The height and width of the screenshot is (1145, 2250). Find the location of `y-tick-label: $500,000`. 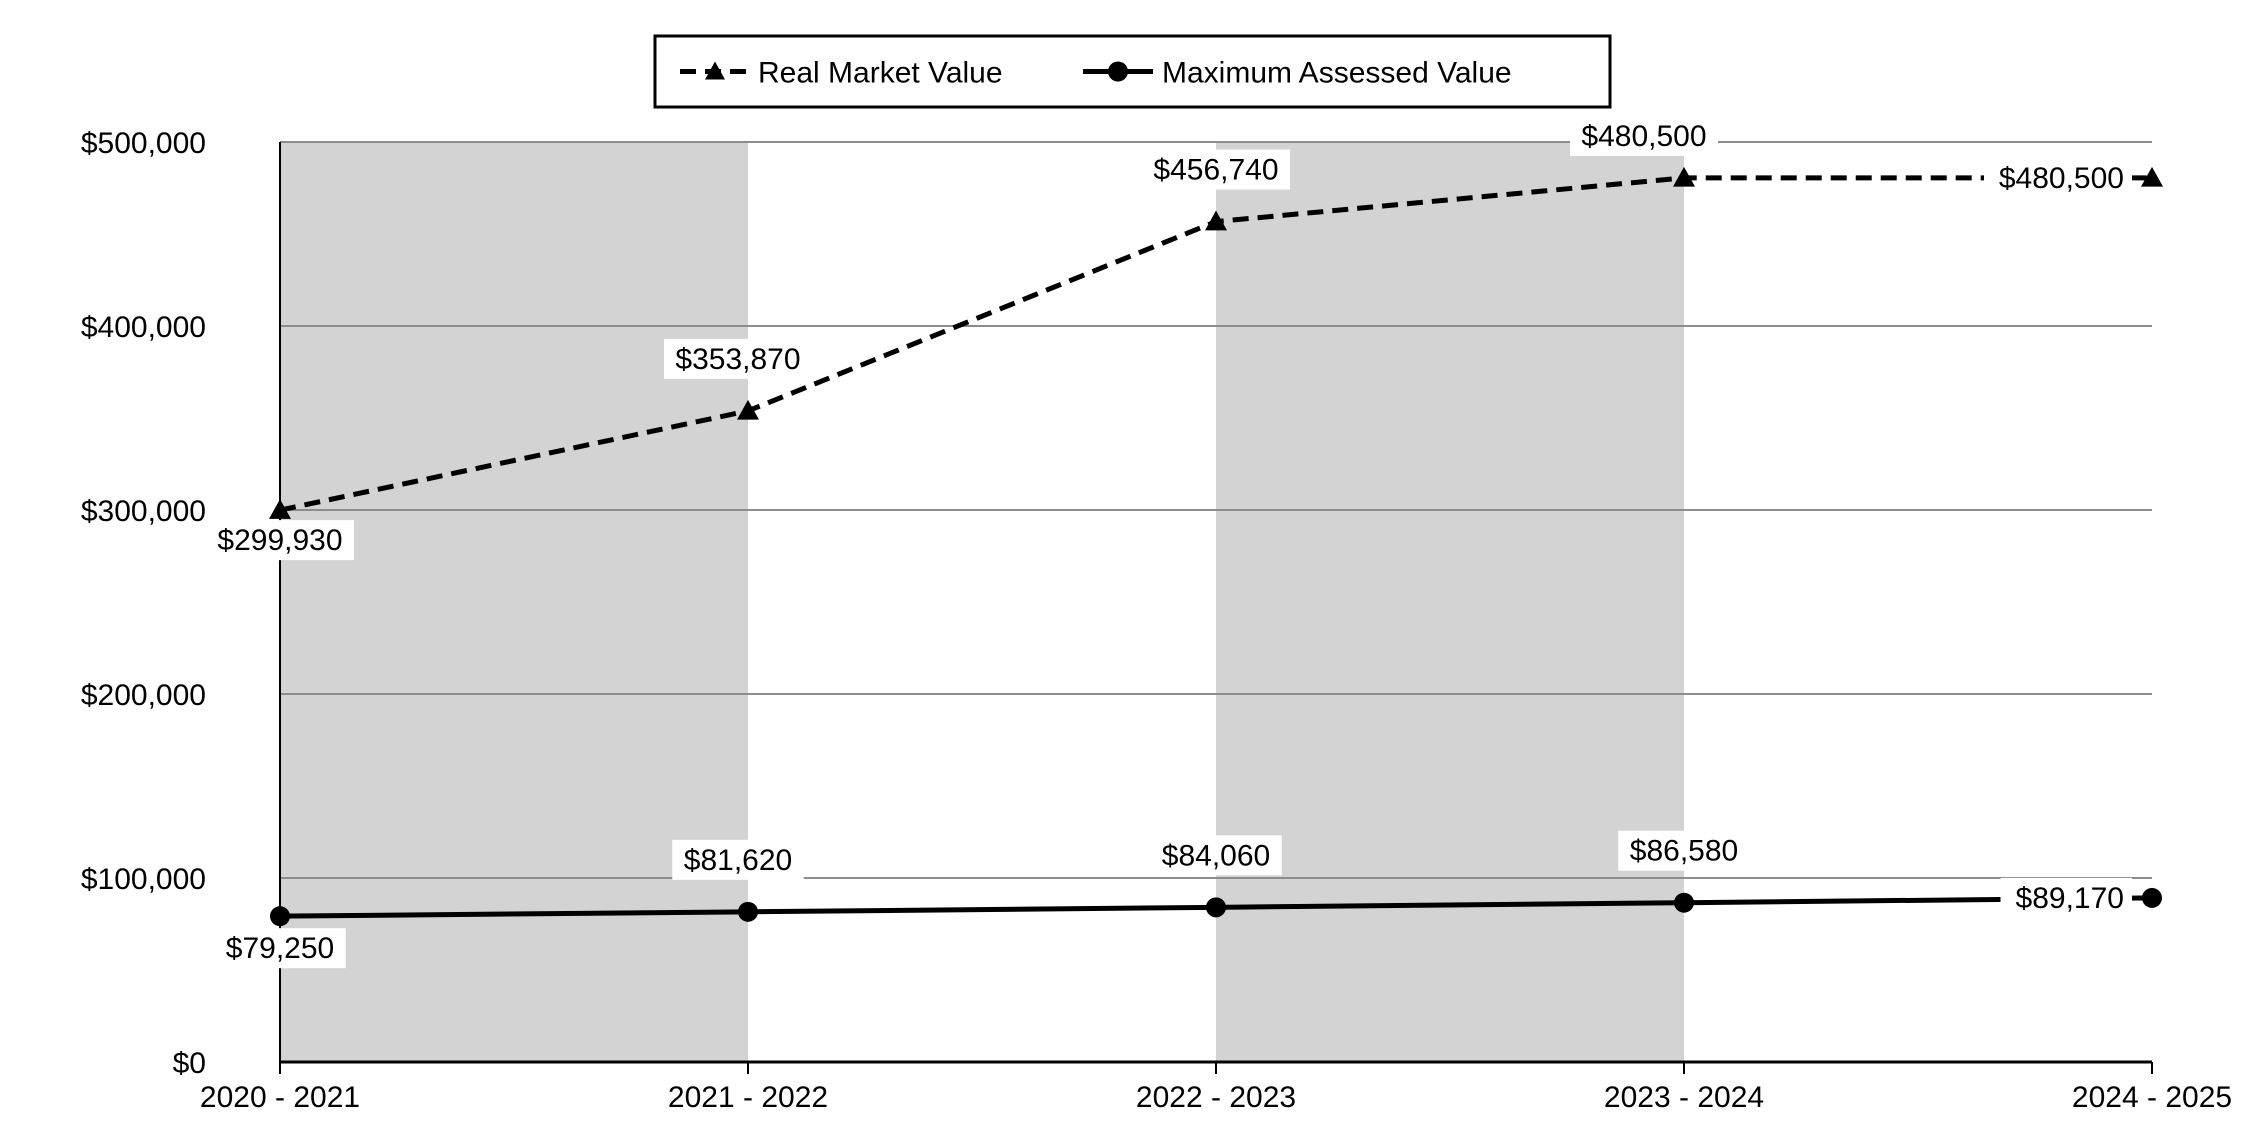

y-tick-label: $500,000 is located at coordinates (143, 143).